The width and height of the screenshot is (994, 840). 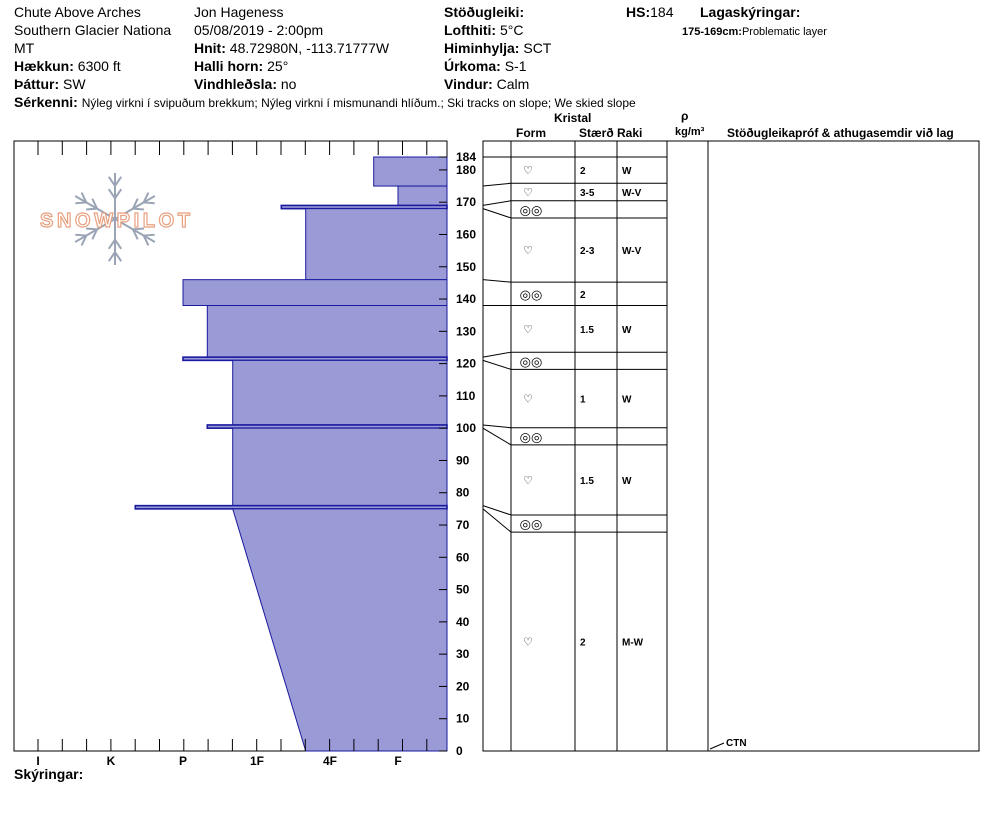 What do you see at coordinates (37, 84) in the screenshot?
I see `aspect-label: Þáttur:` at bounding box center [37, 84].